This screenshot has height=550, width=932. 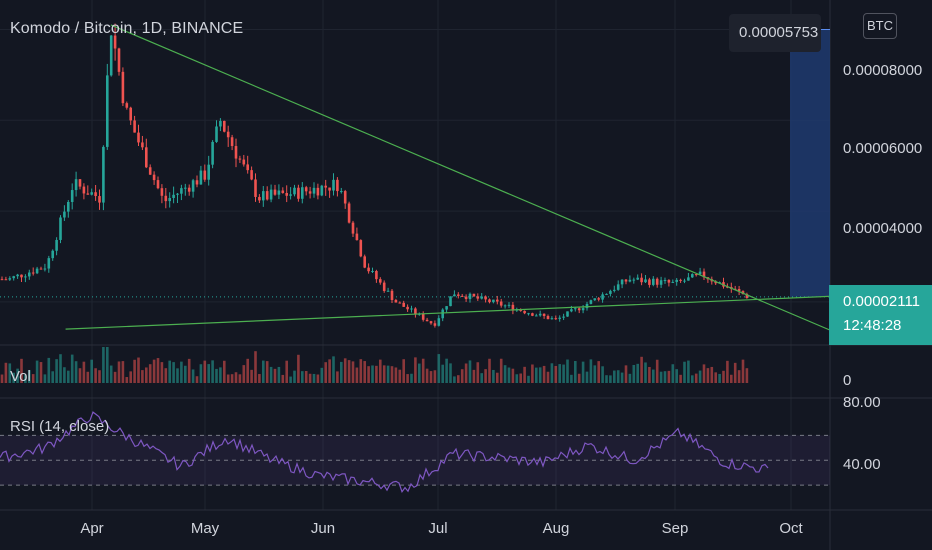 What do you see at coordinates (456, 312) in the screenshot?
I see `trendline` at bounding box center [456, 312].